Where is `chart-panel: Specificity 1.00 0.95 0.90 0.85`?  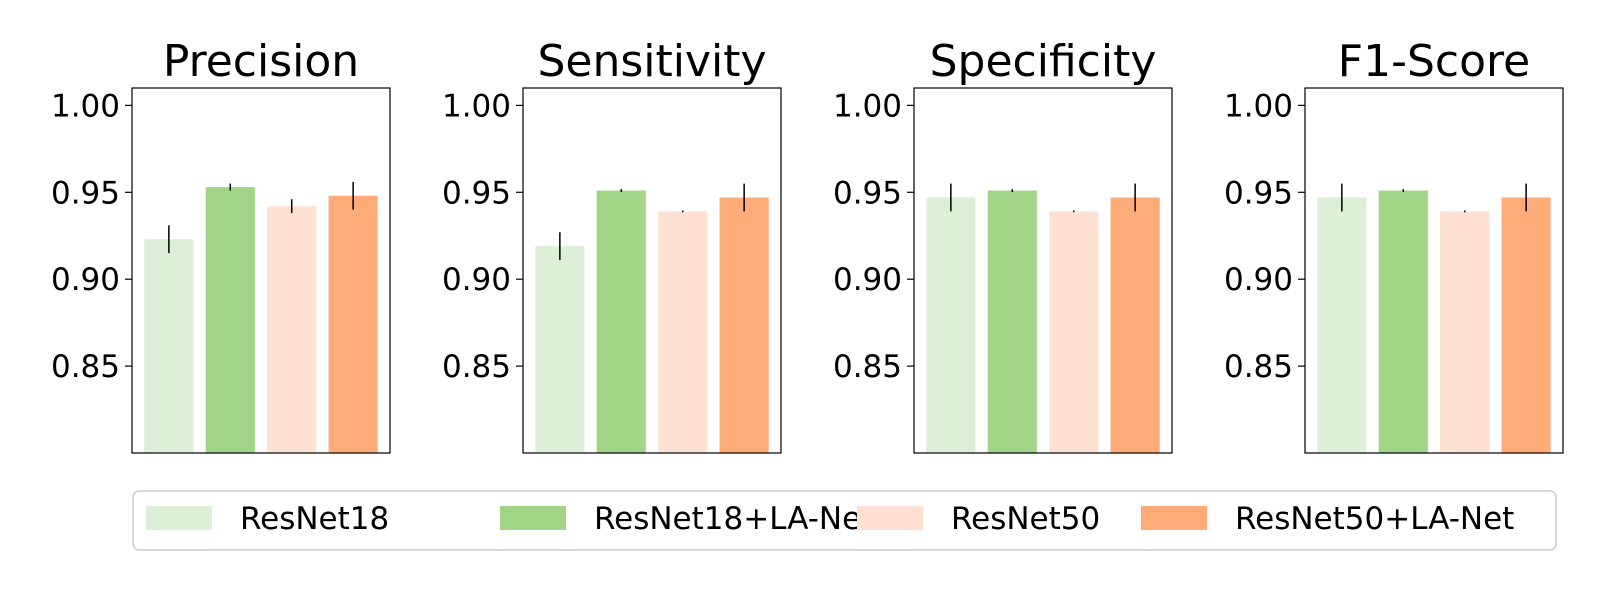
chart-panel: Specificity 1.00 0.95 0.90 0.85 is located at coordinates (1003, 245).